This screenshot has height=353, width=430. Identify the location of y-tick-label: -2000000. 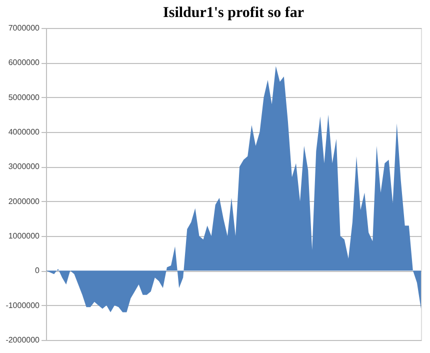
(23, 340).